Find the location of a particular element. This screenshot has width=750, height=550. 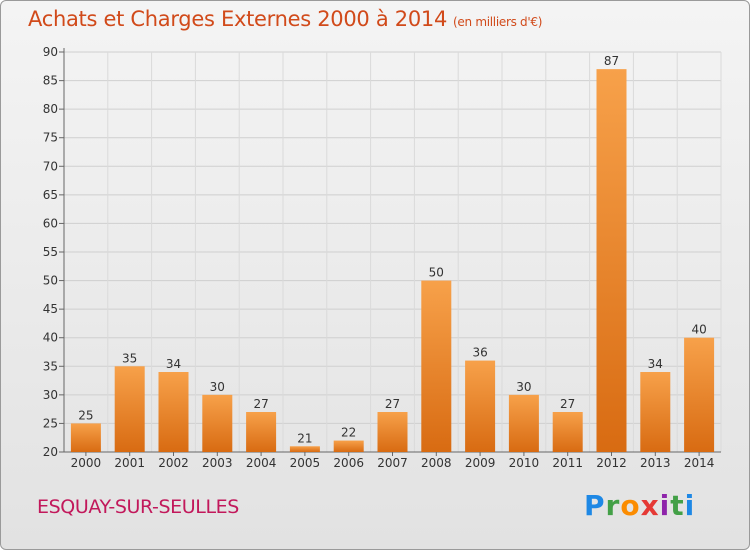

y-tick-label: 30 is located at coordinates (50, 395).